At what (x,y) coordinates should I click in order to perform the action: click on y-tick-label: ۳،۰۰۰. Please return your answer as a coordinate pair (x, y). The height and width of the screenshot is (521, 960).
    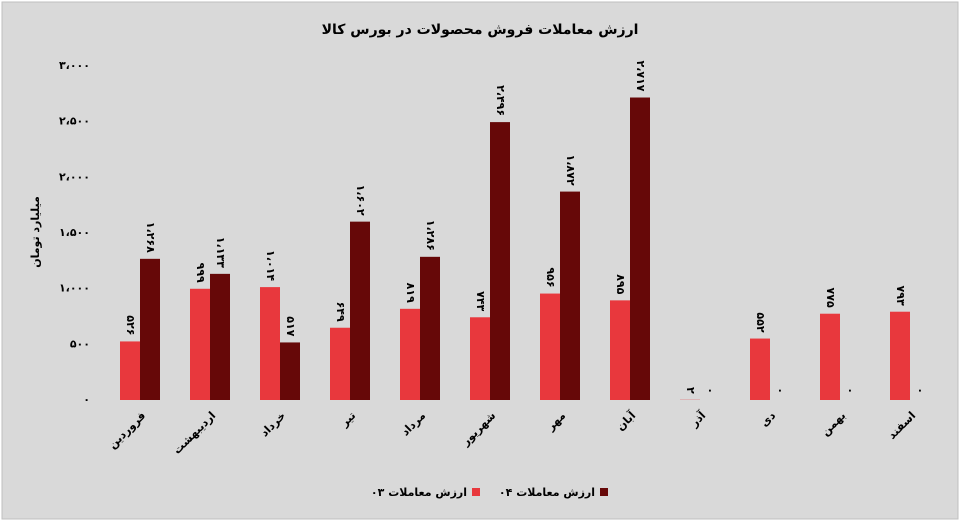
    Looking at the image, I should click on (74, 65).